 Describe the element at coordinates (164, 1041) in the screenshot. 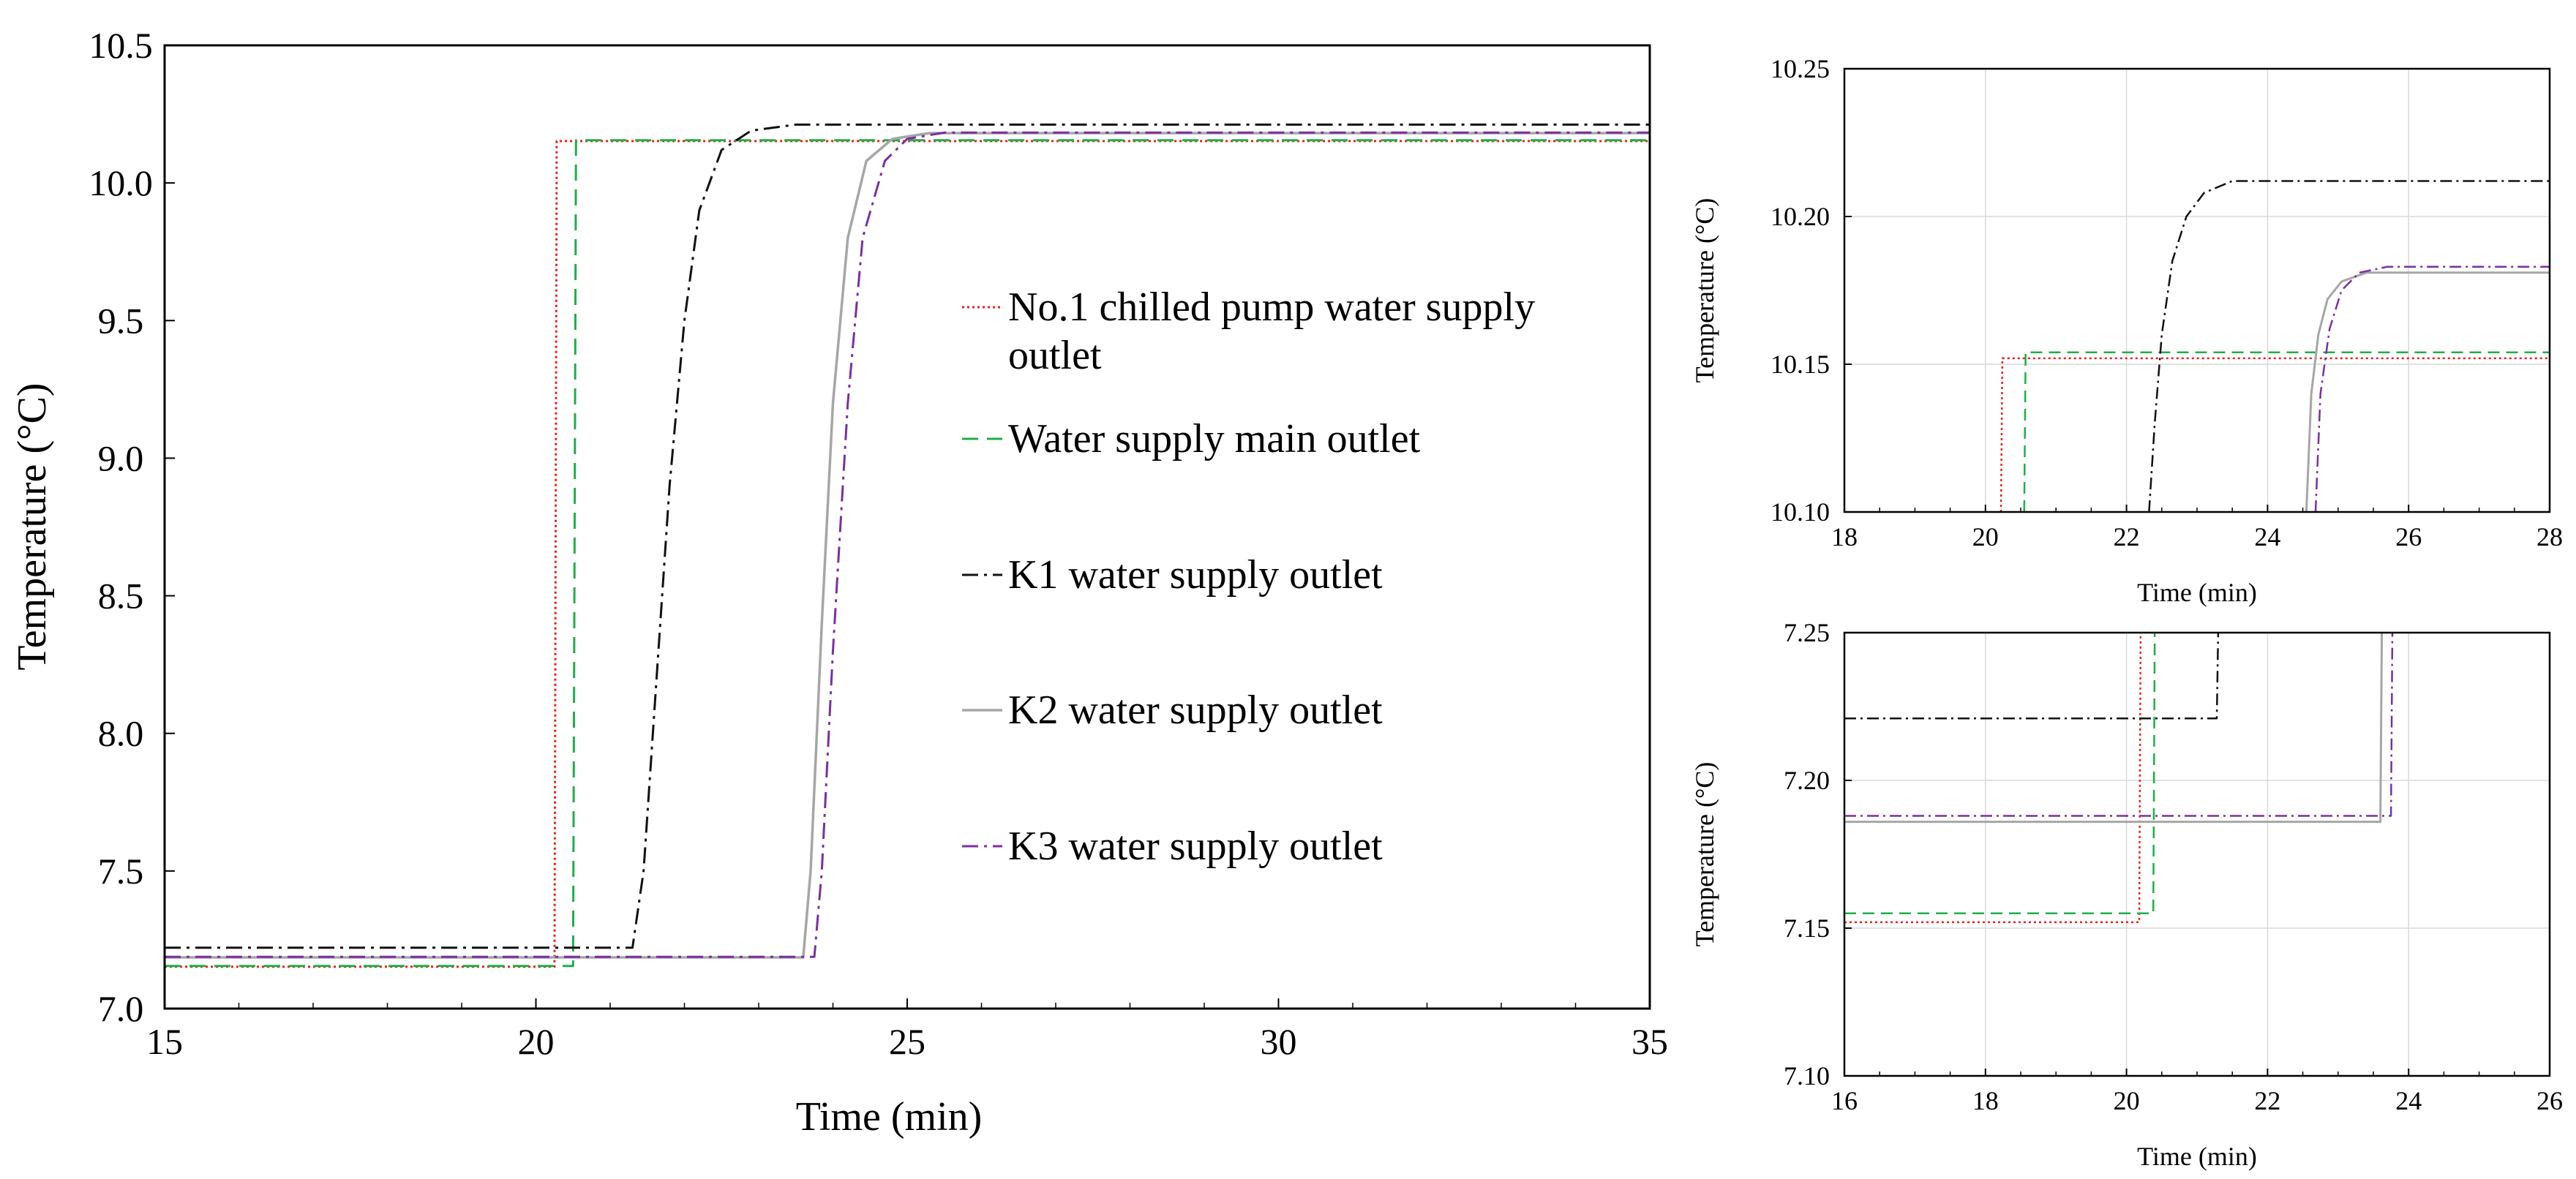

I see `x-tick-label: 15` at that location.